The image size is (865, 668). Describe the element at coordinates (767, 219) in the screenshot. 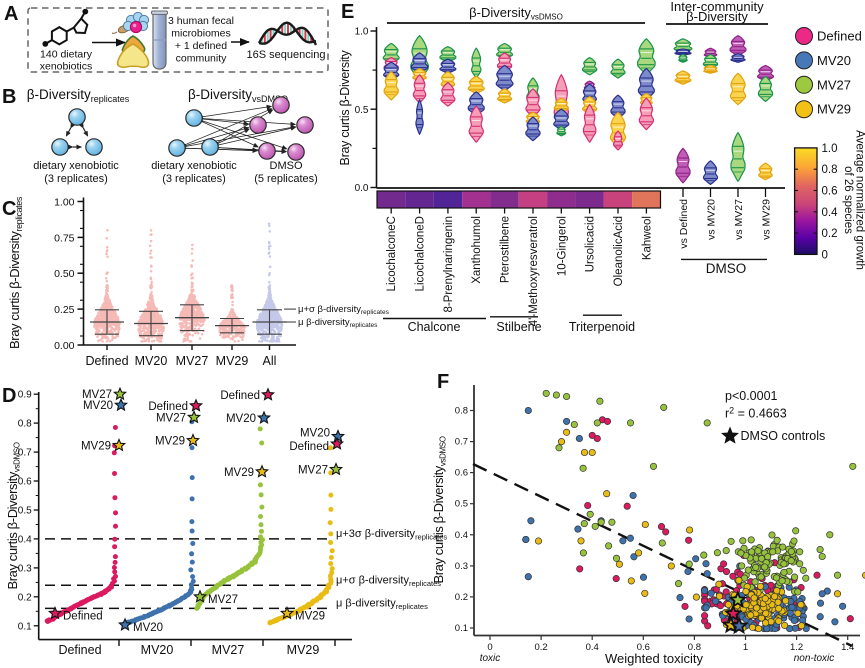

I see `svg-text: vs MV29` at that location.